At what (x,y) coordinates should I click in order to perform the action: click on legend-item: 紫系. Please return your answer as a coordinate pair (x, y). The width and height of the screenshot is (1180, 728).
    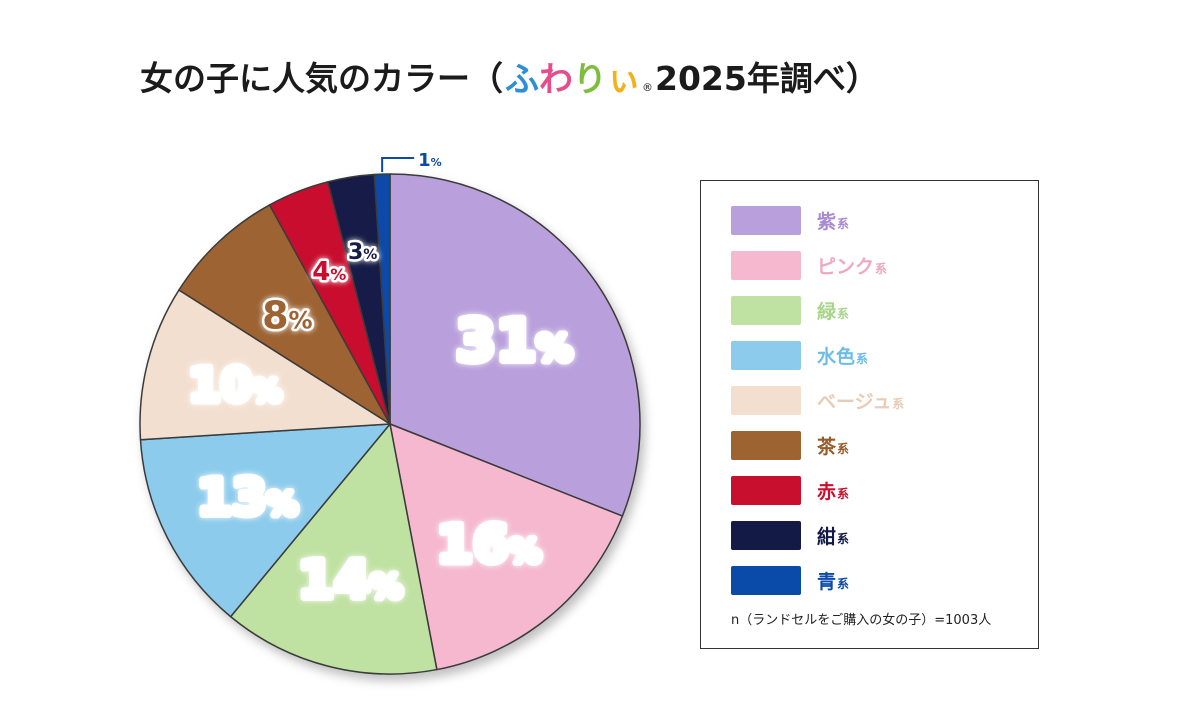
    Looking at the image, I should click on (790, 220).